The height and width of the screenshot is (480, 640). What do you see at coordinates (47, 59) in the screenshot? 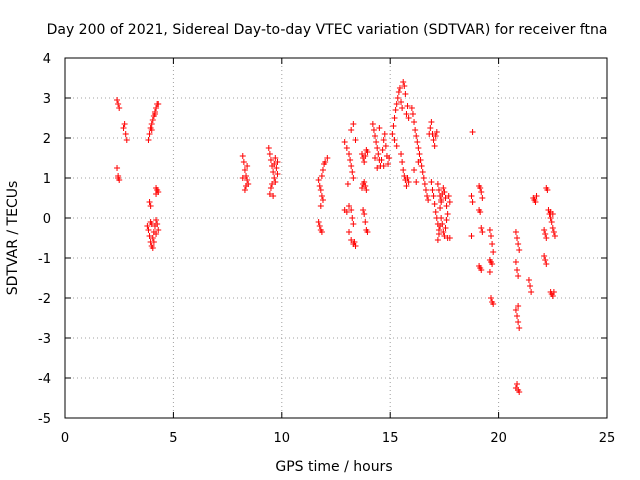
I see `y-tick-label: 4` at bounding box center [47, 59].